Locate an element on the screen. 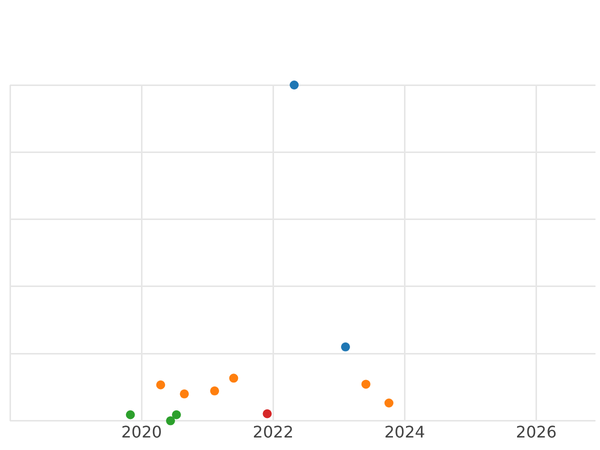 The height and width of the screenshot is (450, 600). x-tick-label: 2024 is located at coordinates (405, 432).